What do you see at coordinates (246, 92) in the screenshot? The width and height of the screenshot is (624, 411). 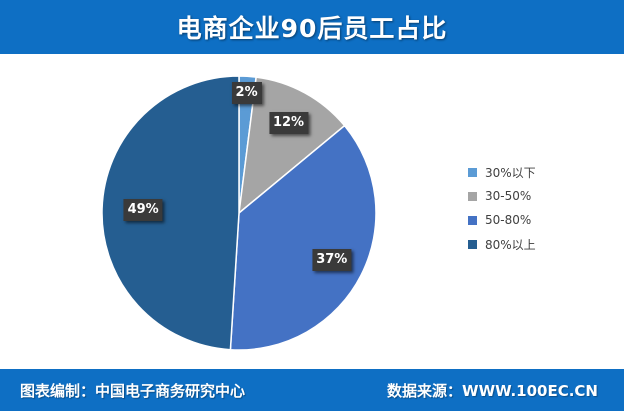 I see `pie-data-label: 2%` at bounding box center [246, 92].